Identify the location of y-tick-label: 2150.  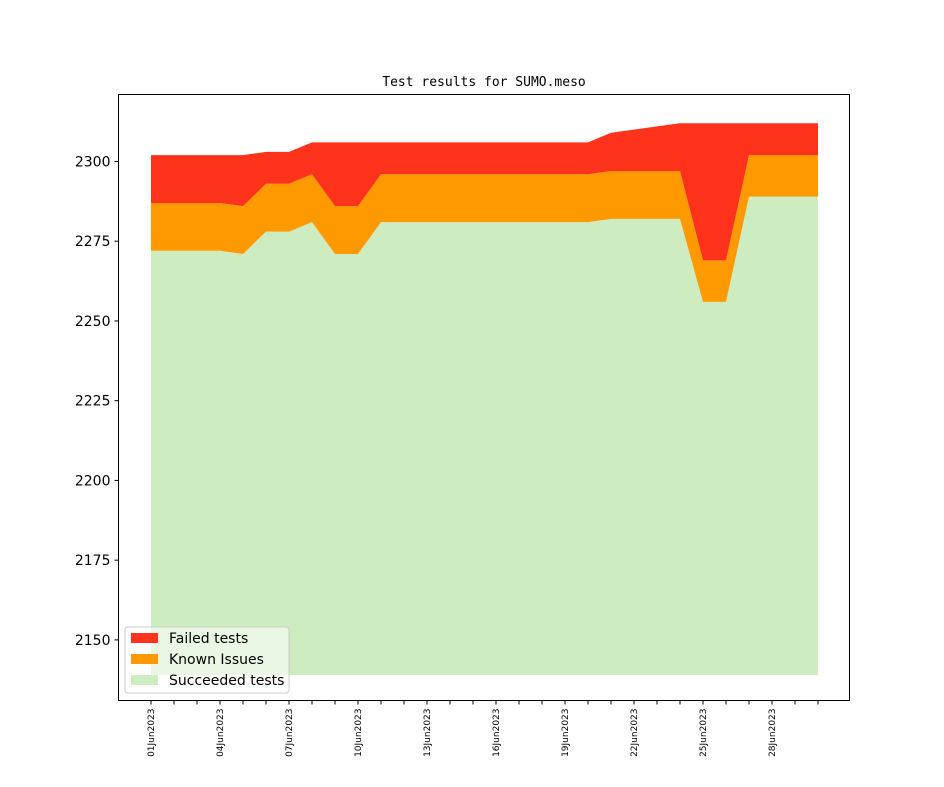
(93, 641).